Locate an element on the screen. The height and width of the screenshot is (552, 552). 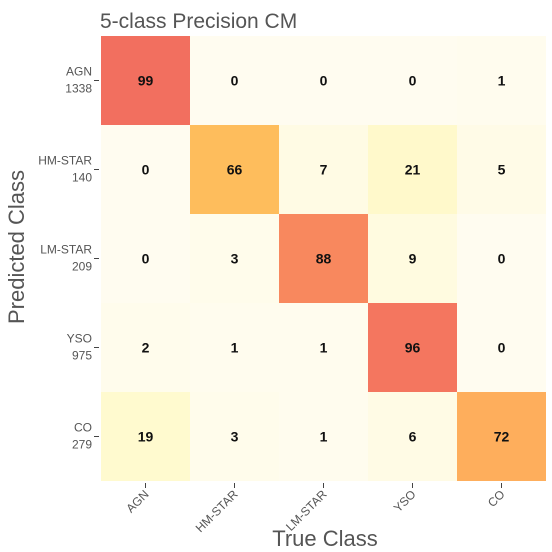
y-axis-label: Predicted Class is located at coordinates (16, 247).